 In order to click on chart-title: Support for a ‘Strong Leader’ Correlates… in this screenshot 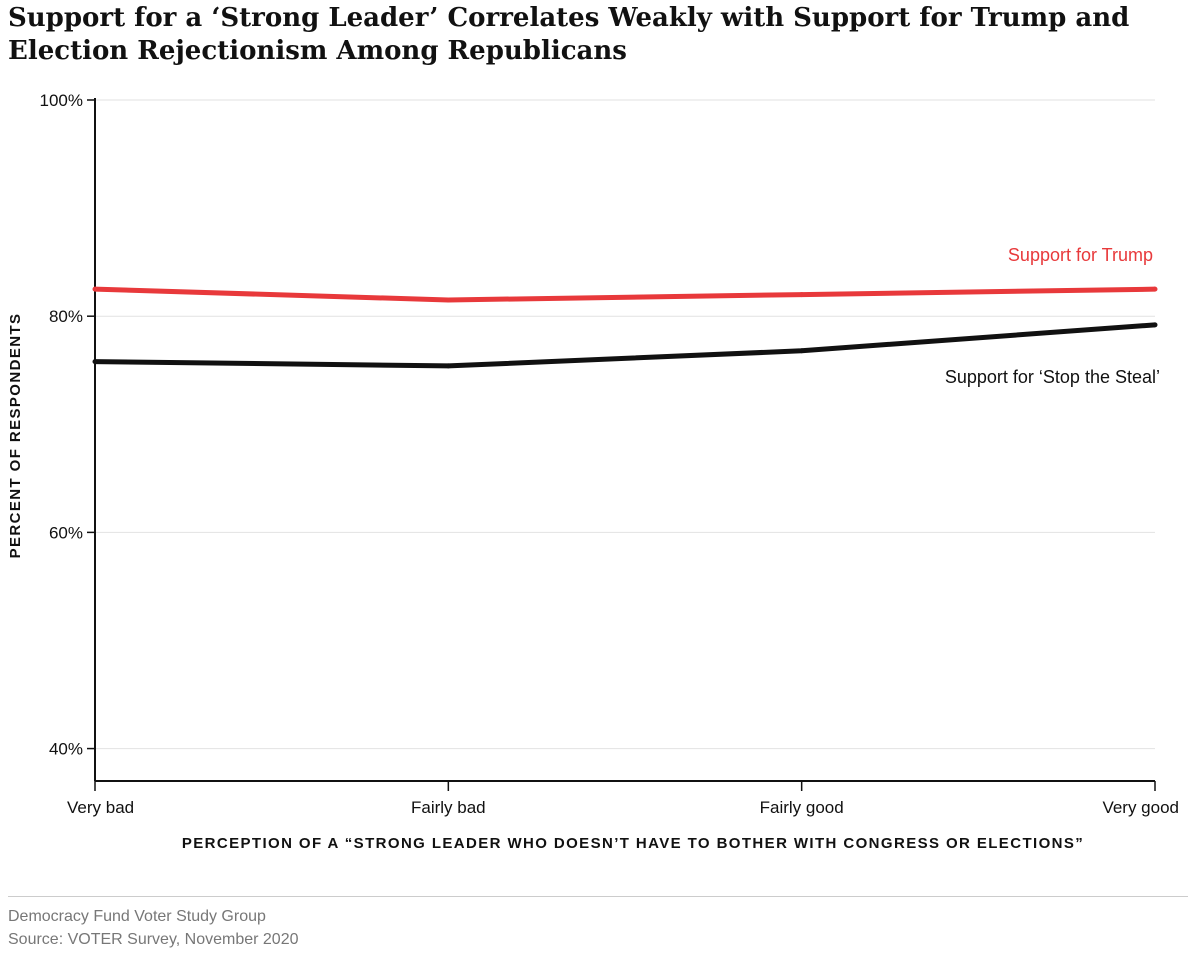, I will do `click(569, 34)`.